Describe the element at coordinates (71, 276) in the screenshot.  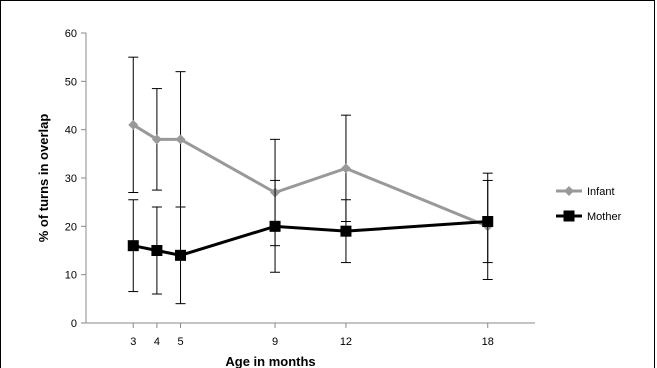
I see `y-tick-label: 10` at that location.